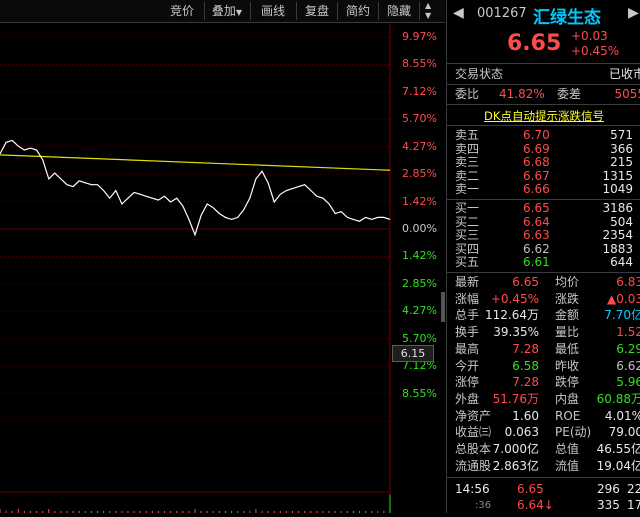  I want to click on y-axis-label-down: 4.27%, so click(419, 311).